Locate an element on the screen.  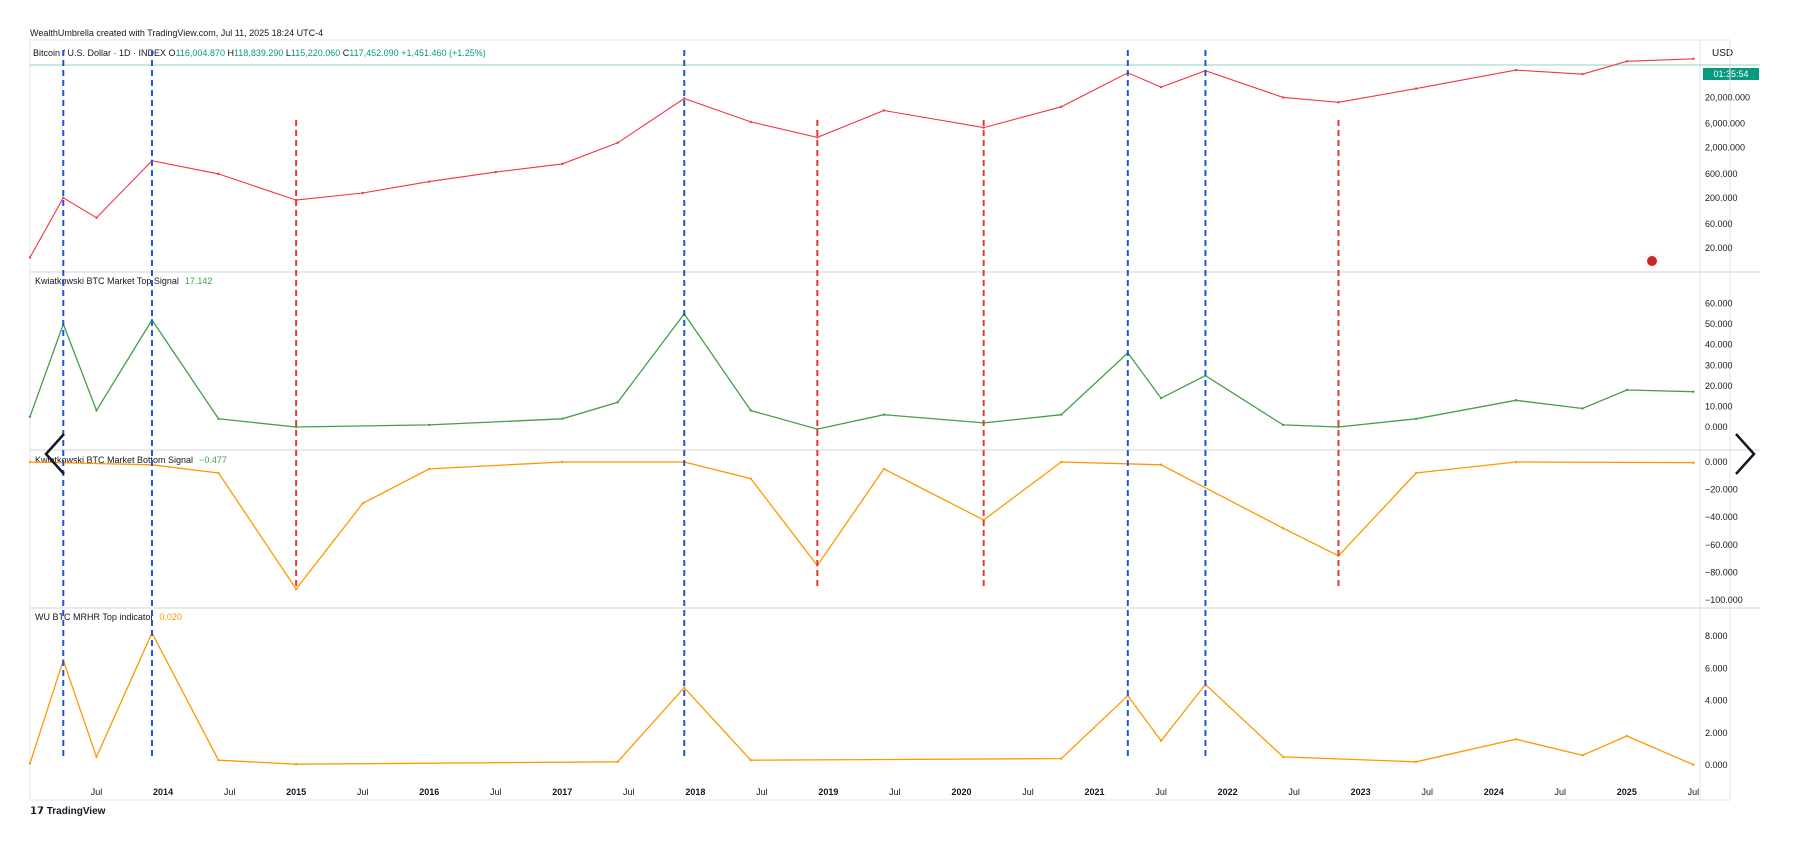
open-label: O is located at coordinates (172, 53).